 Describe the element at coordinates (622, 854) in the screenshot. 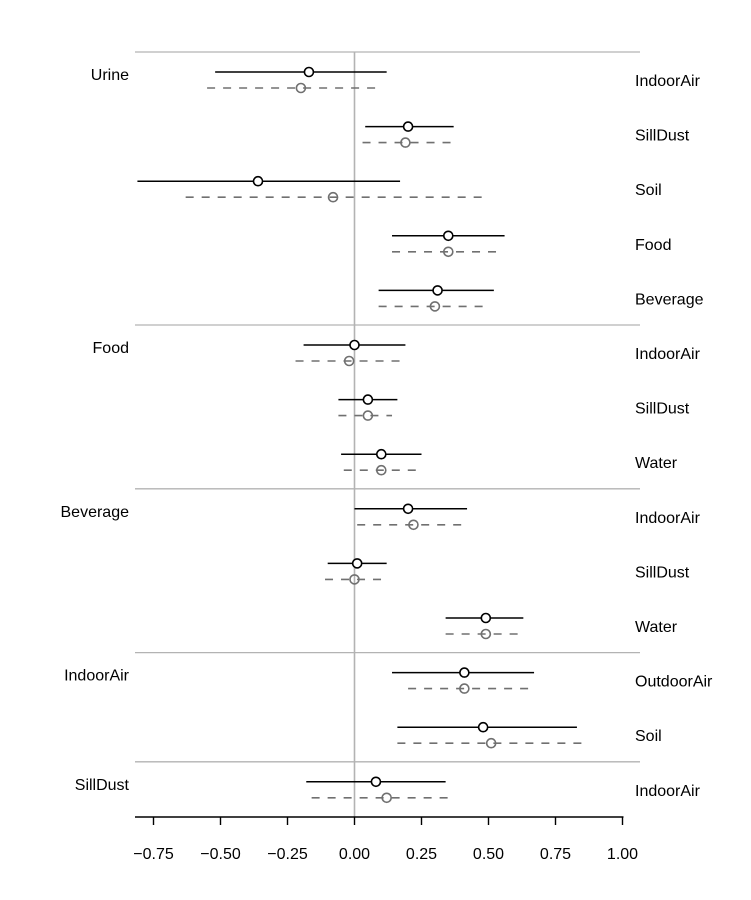

I see `x-tick-label: 1.00` at that location.